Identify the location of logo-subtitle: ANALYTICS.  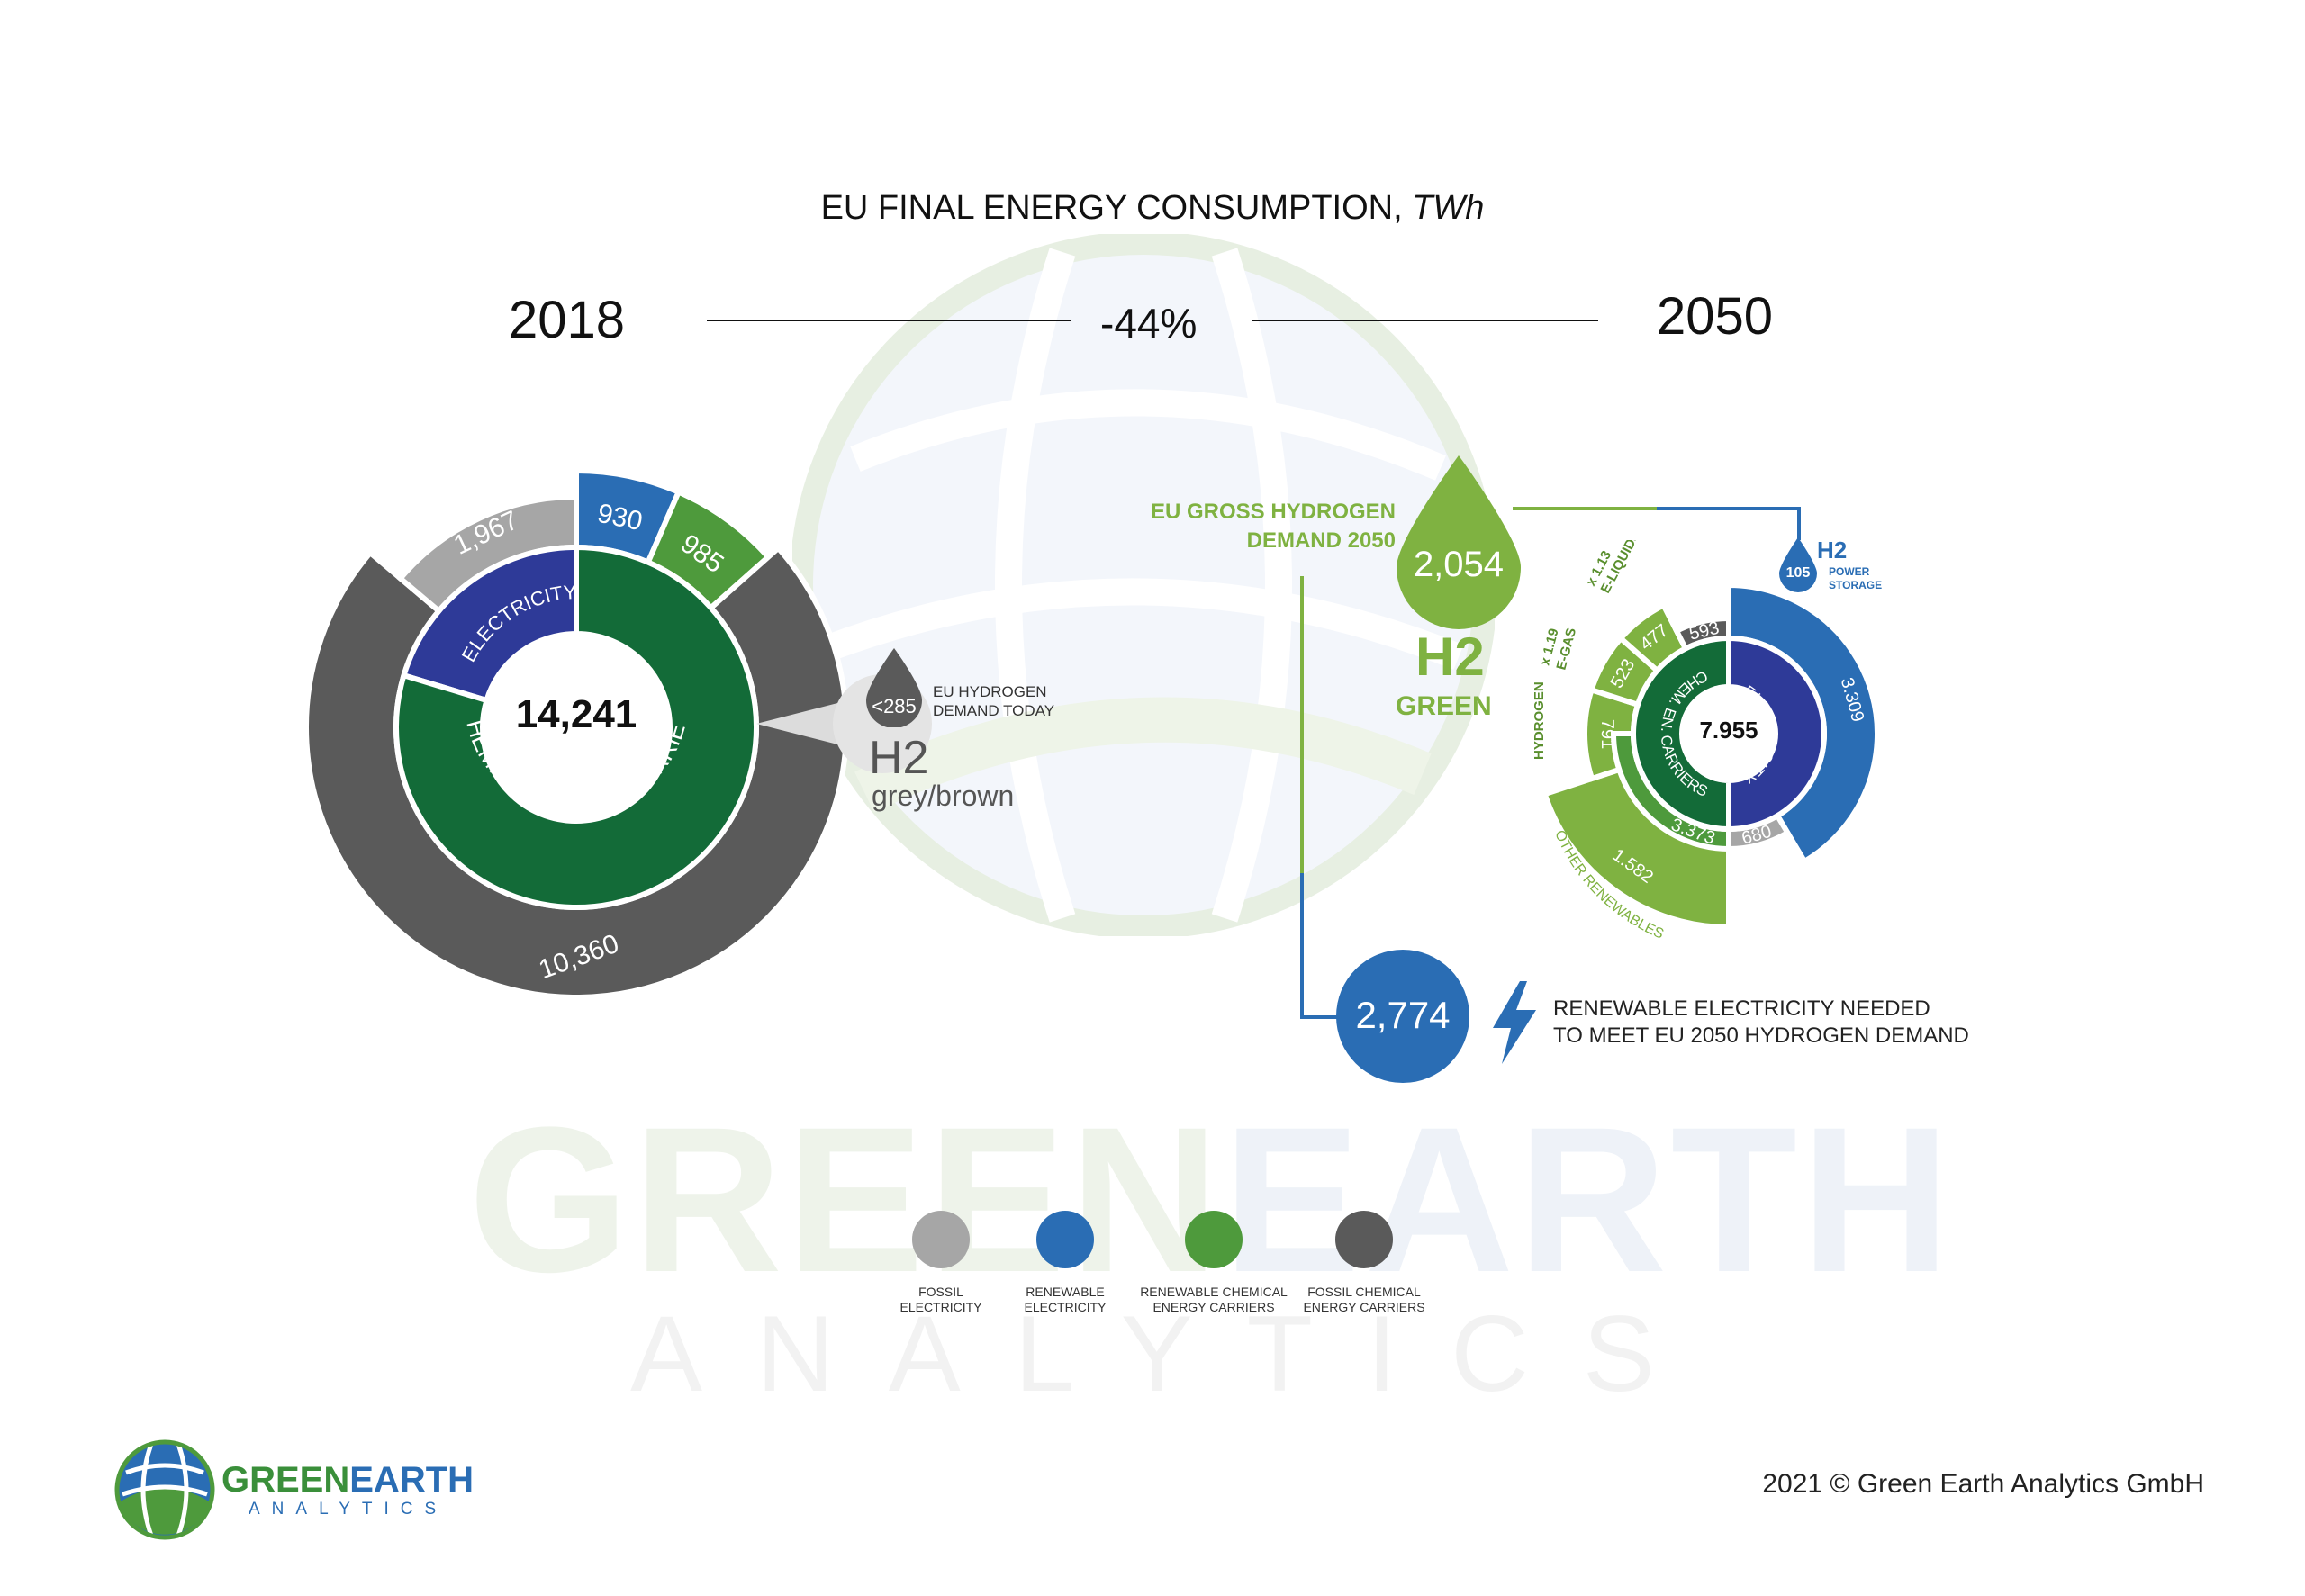
(348, 1509).